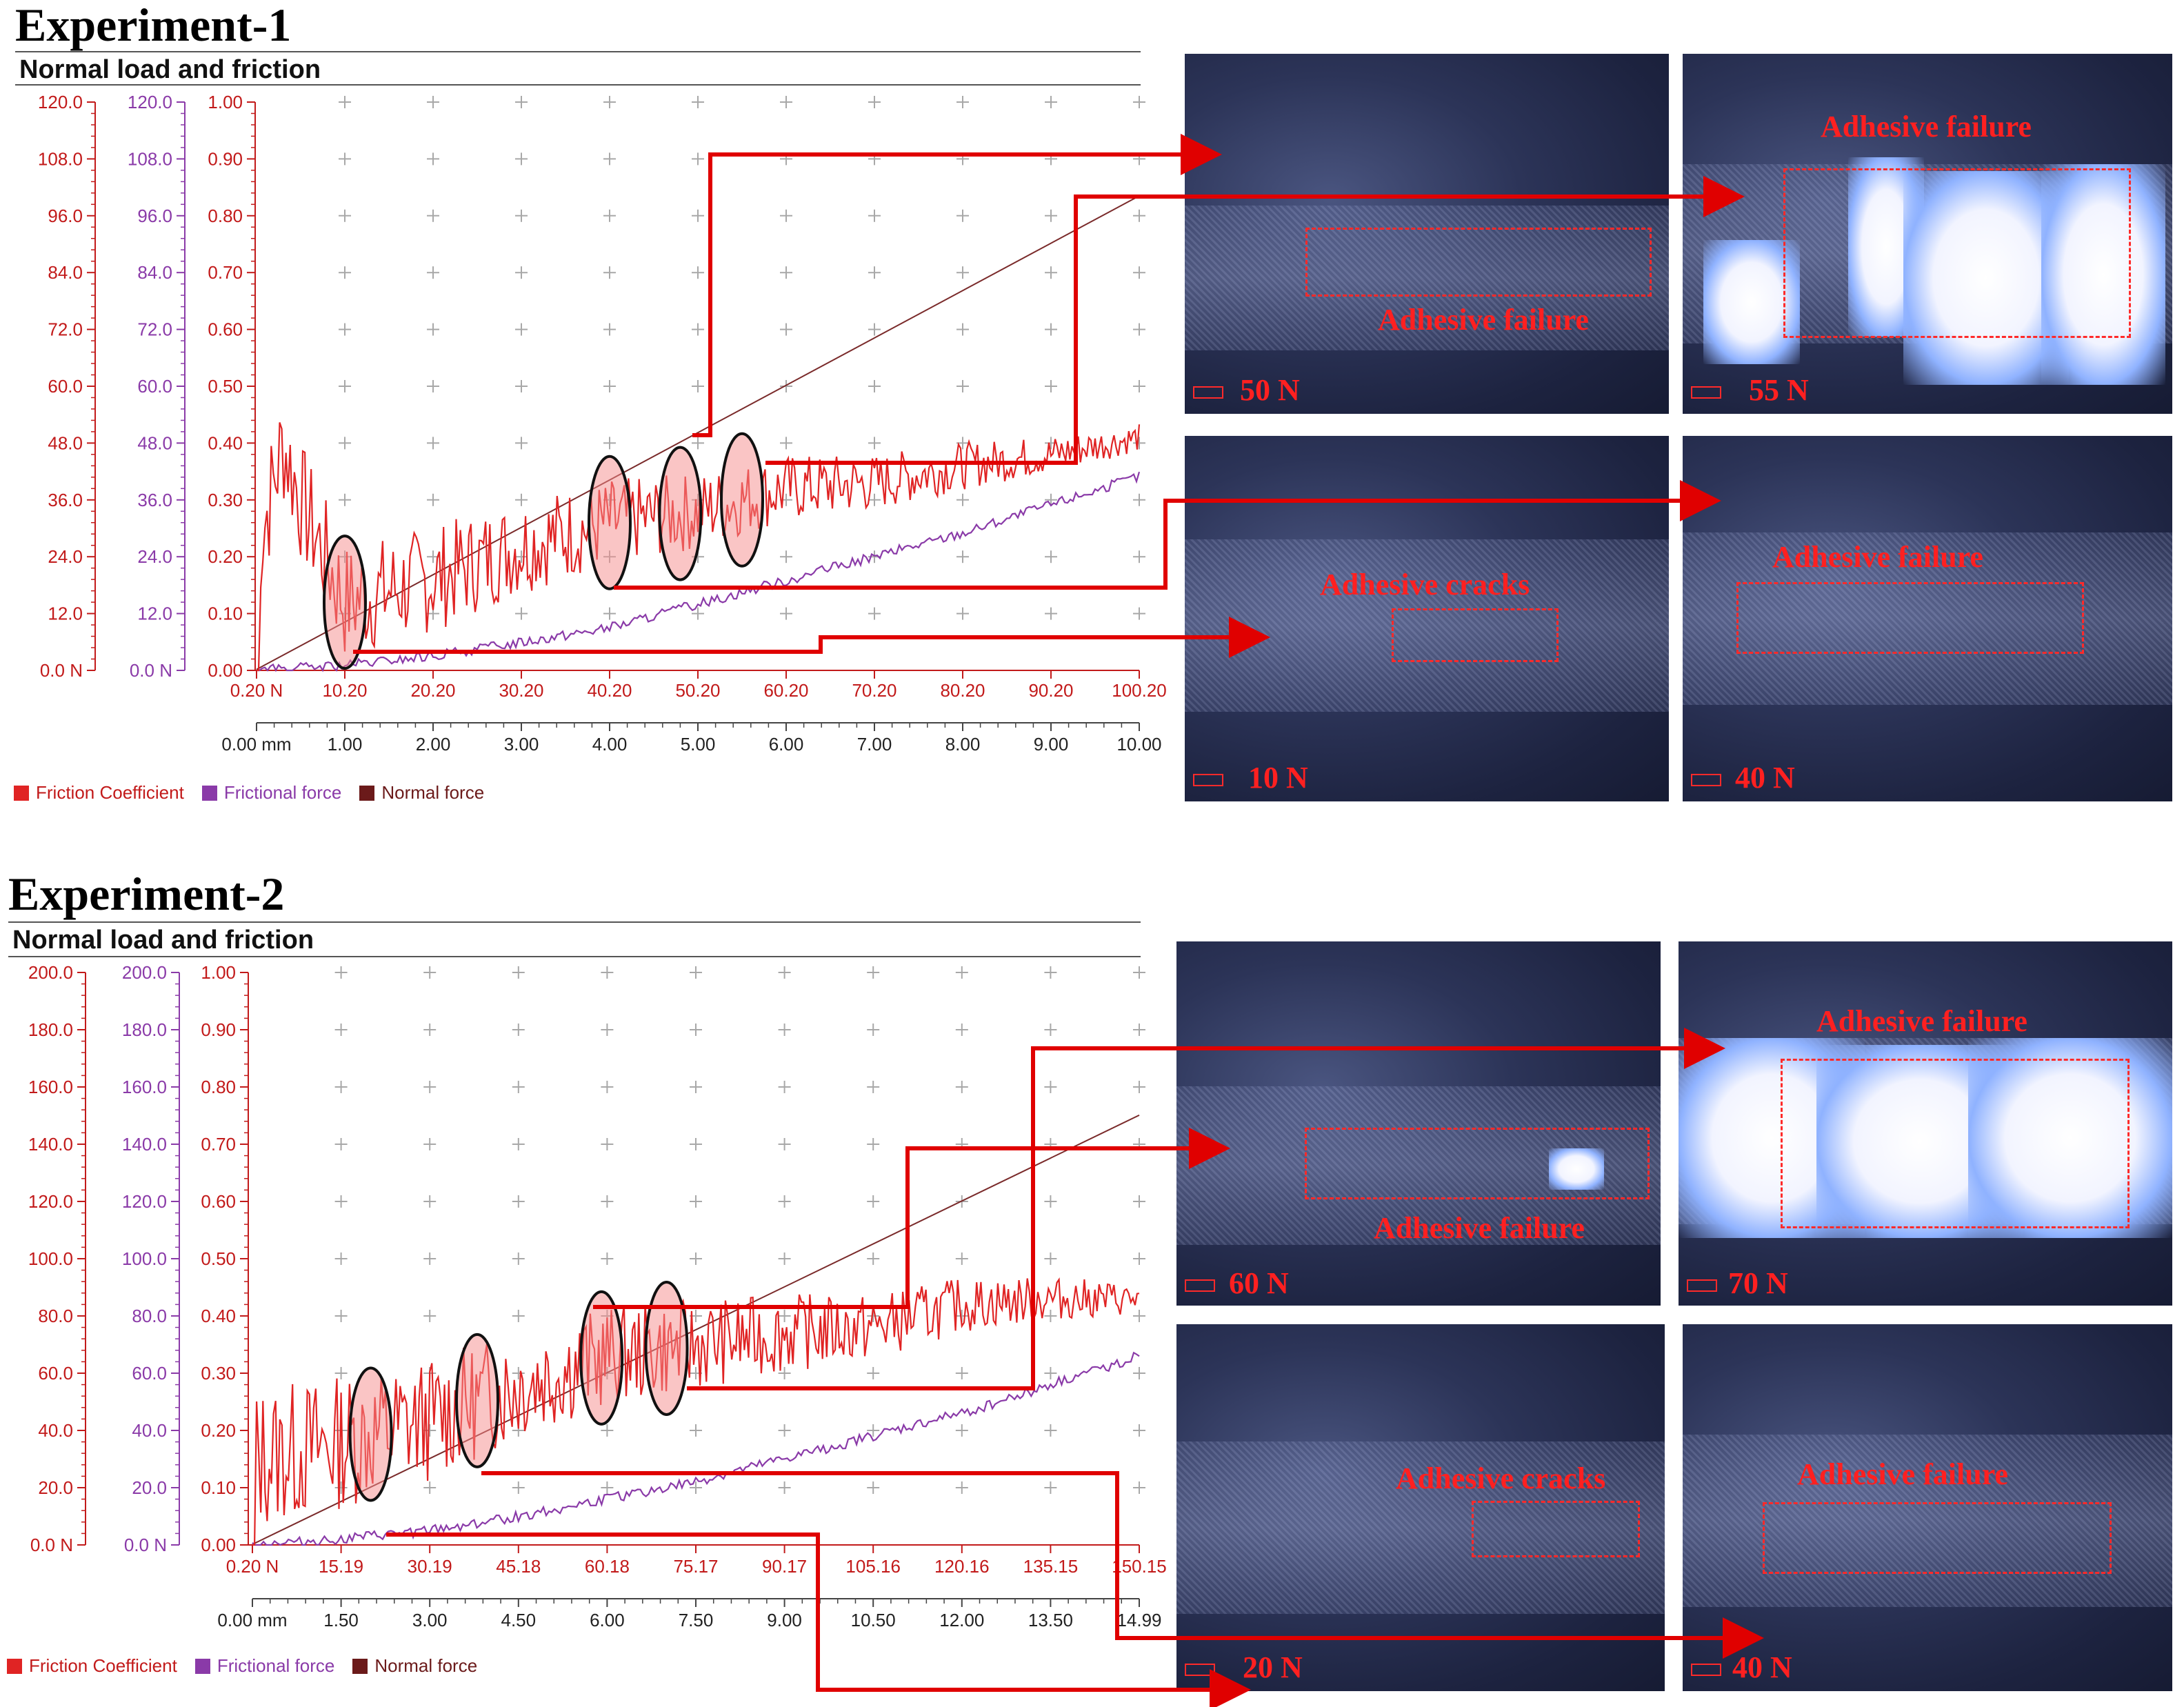  Describe the element at coordinates (65, 272) in the screenshot. I see `y-tick-label: 84.0` at that location.